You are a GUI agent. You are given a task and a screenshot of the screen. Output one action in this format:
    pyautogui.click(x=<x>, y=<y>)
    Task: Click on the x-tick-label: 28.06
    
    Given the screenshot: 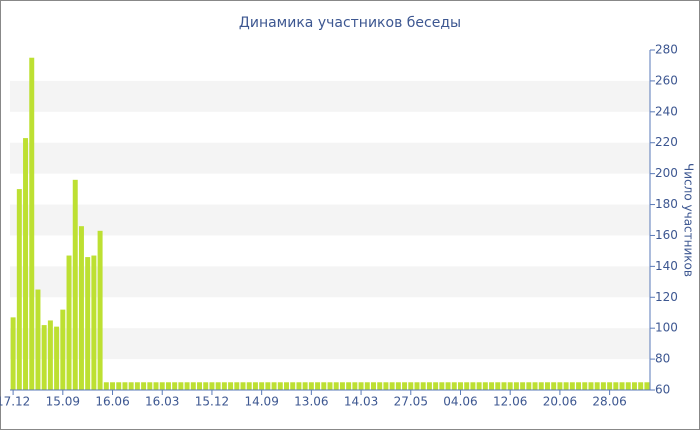 What is the action you would take?
    pyautogui.click(x=609, y=402)
    